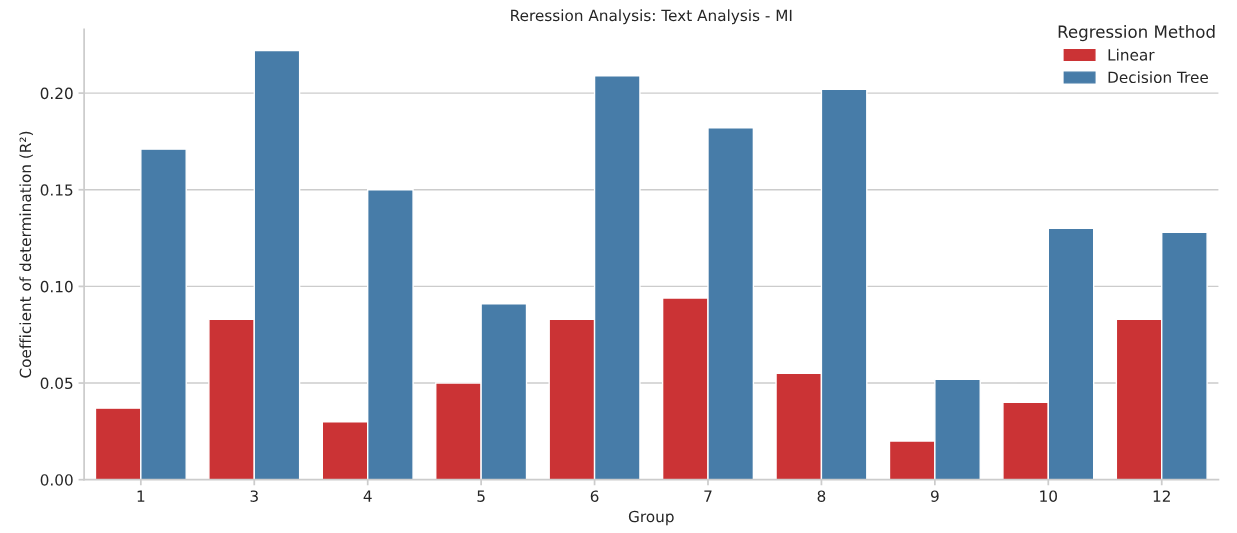 This screenshot has width=1237, height=533. Describe the element at coordinates (1161, 496) in the screenshot. I see `x-tick-label: 12` at that location.